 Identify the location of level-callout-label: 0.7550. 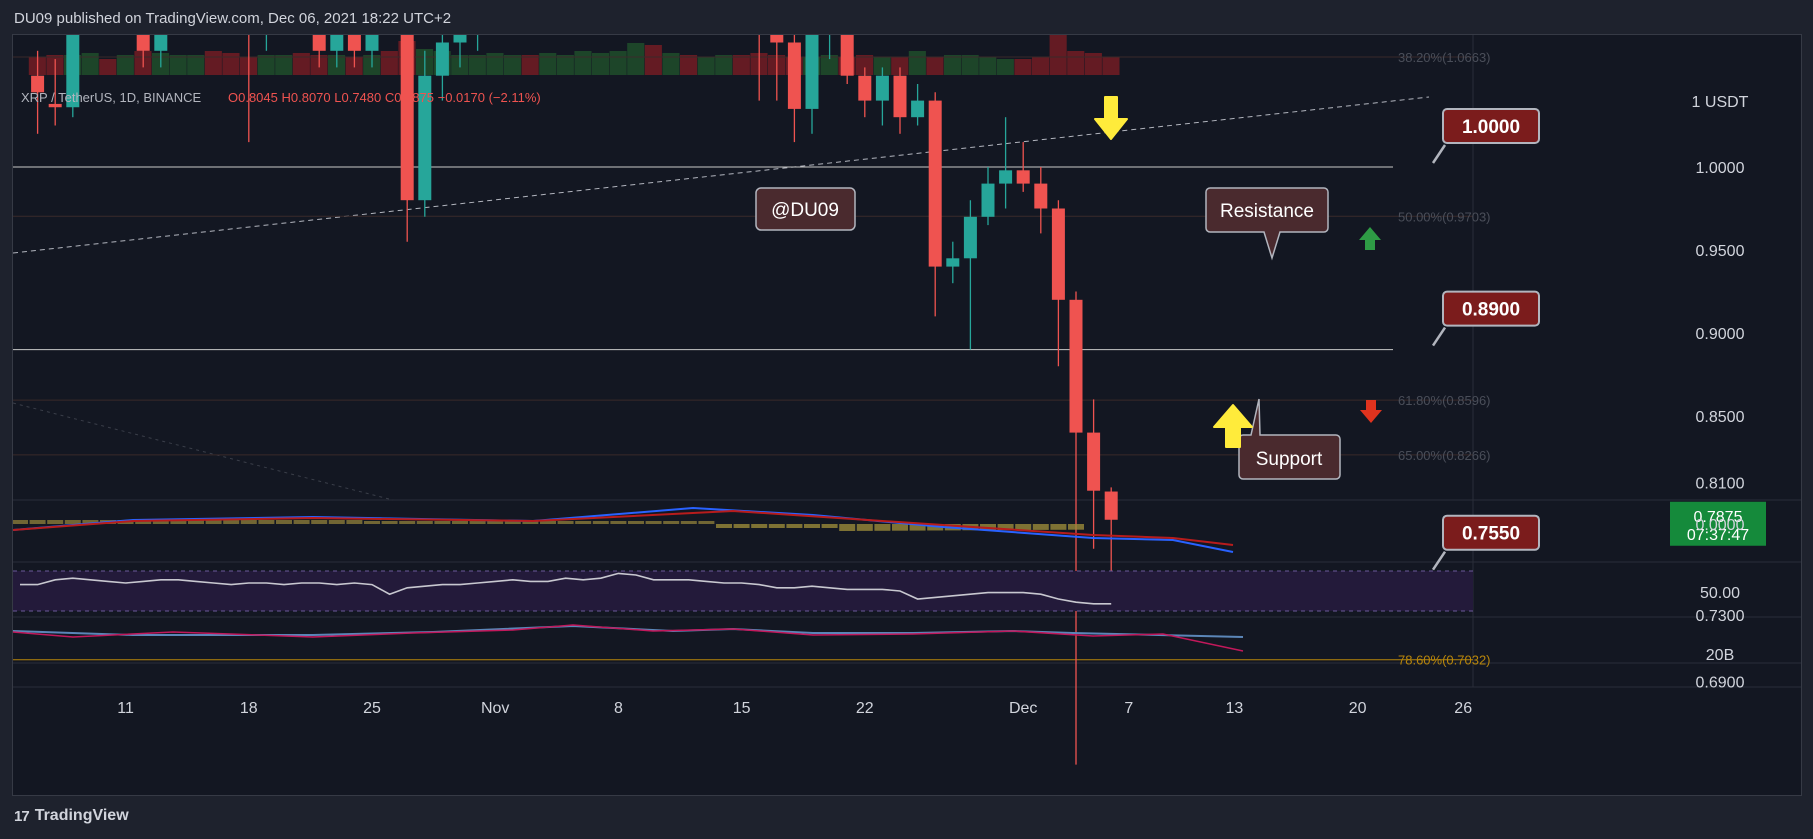
(1491, 534).